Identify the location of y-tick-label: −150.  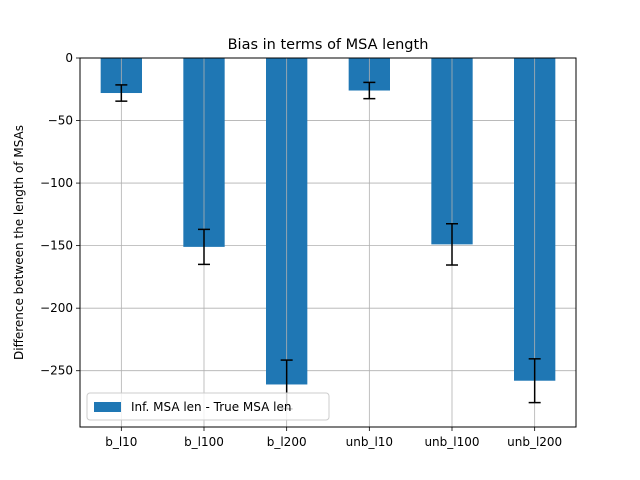
(56, 246).